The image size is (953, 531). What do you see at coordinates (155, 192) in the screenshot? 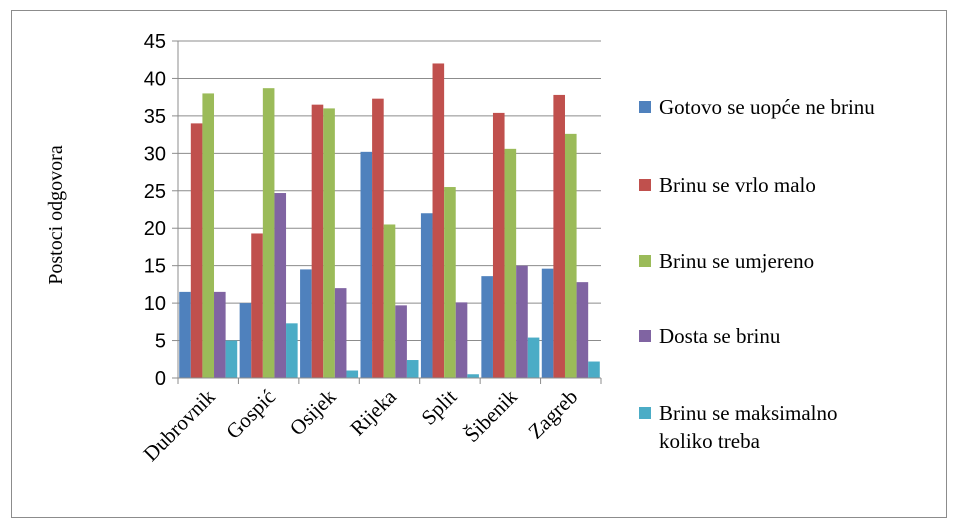
I see `y-tick-label: 25` at bounding box center [155, 192].